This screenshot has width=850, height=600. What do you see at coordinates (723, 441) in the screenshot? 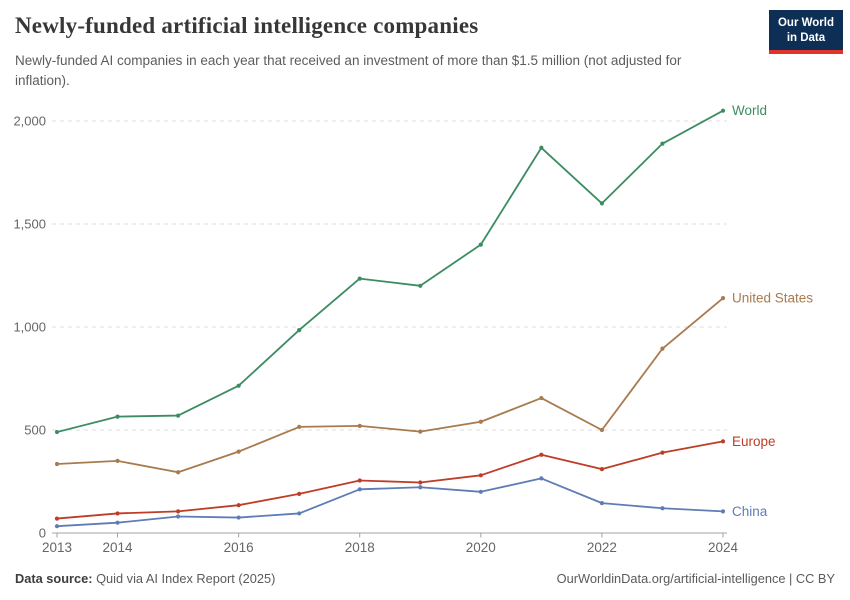
I see `data-point-europe-2024` at bounding box center [723, 441].